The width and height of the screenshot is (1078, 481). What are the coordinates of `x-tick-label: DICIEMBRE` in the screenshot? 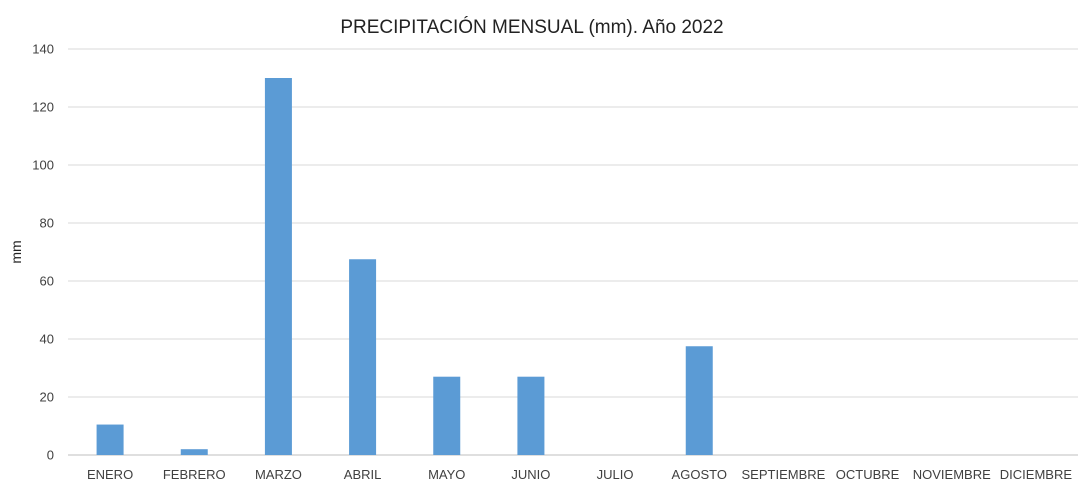 It's located at (1036, 474).